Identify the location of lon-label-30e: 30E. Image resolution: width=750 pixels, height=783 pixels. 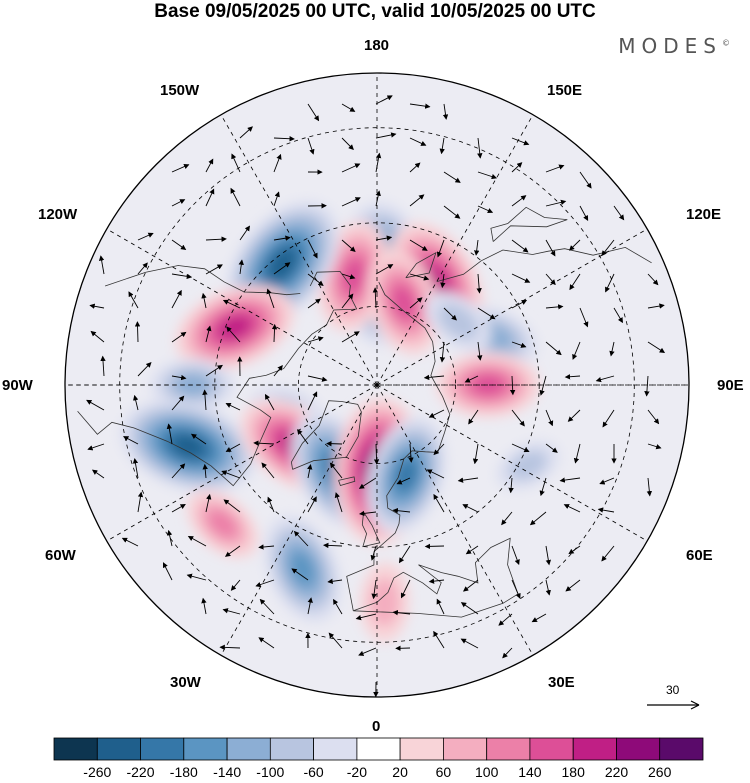
(561, 682).